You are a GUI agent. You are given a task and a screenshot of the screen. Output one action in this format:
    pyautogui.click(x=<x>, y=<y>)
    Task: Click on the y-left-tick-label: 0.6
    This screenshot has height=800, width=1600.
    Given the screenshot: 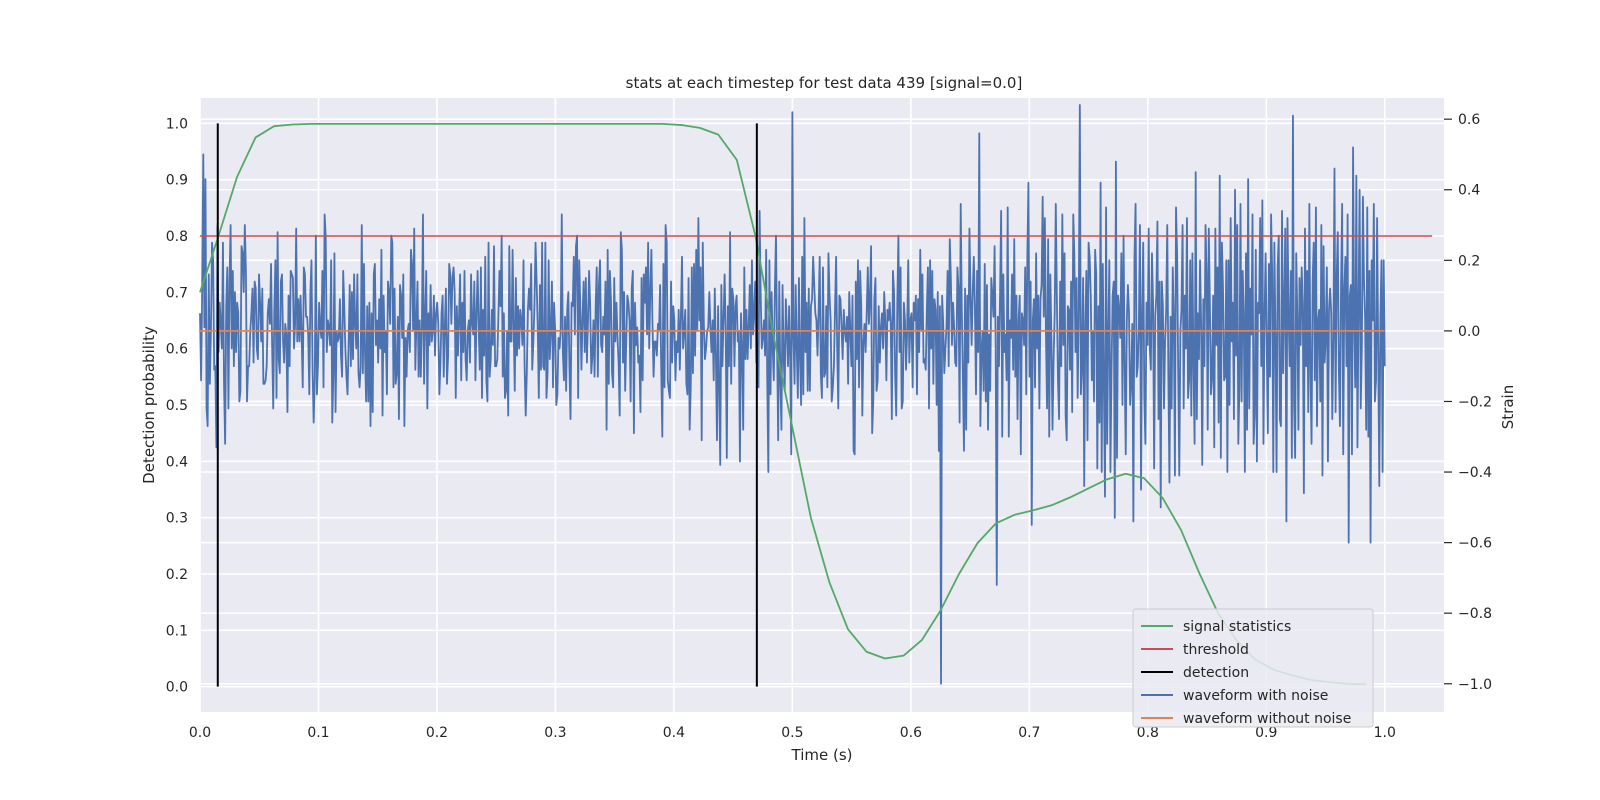 What is the action you would take?
    pyautogui.click(x=177, y=350)
    